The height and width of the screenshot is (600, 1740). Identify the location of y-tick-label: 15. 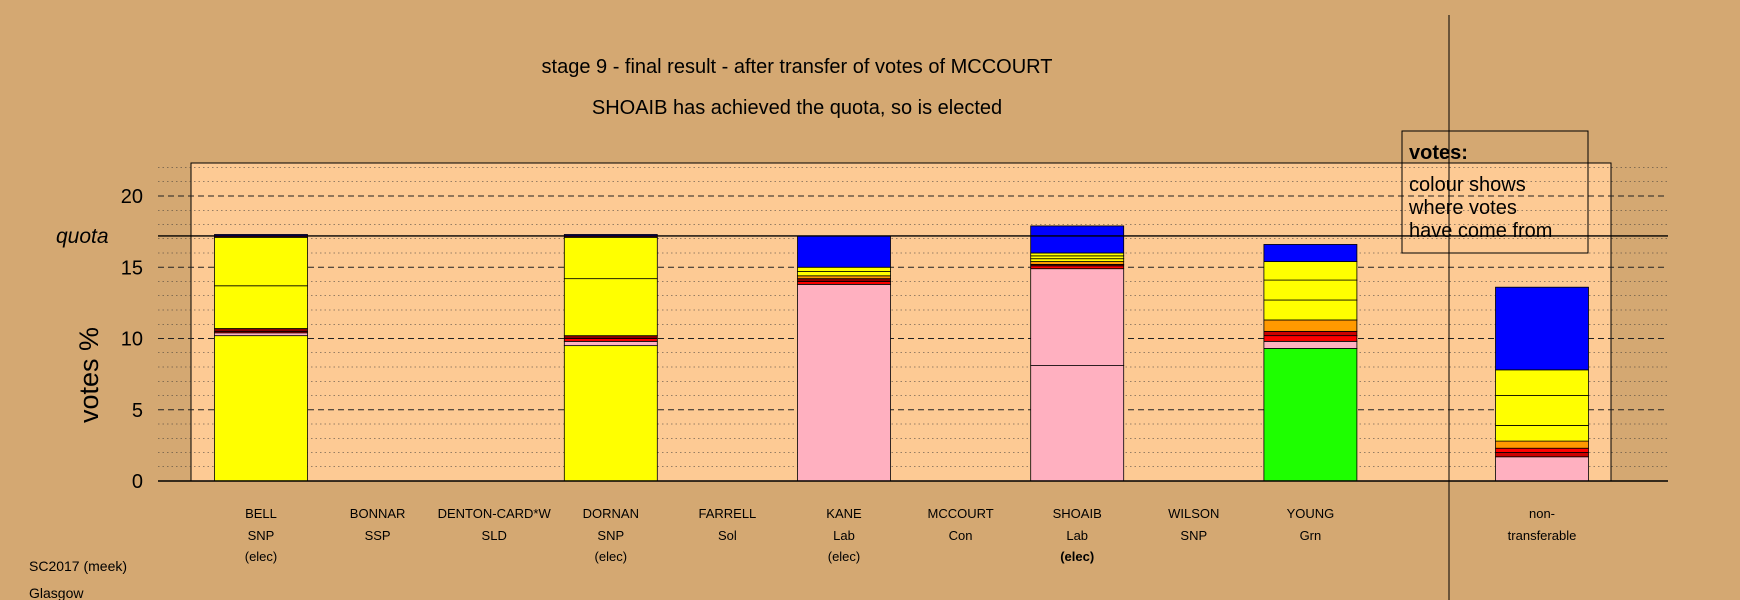
(132, 268).